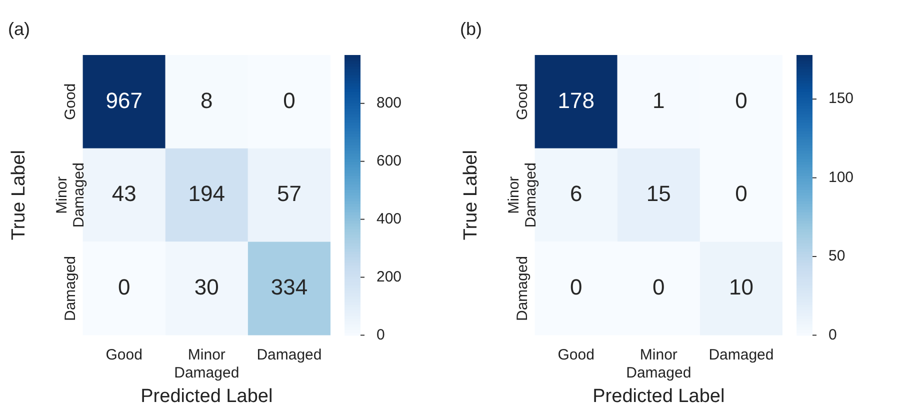 This screenshot has height=419, width=908. I want to click on data-label: 334, so click(289, 287).